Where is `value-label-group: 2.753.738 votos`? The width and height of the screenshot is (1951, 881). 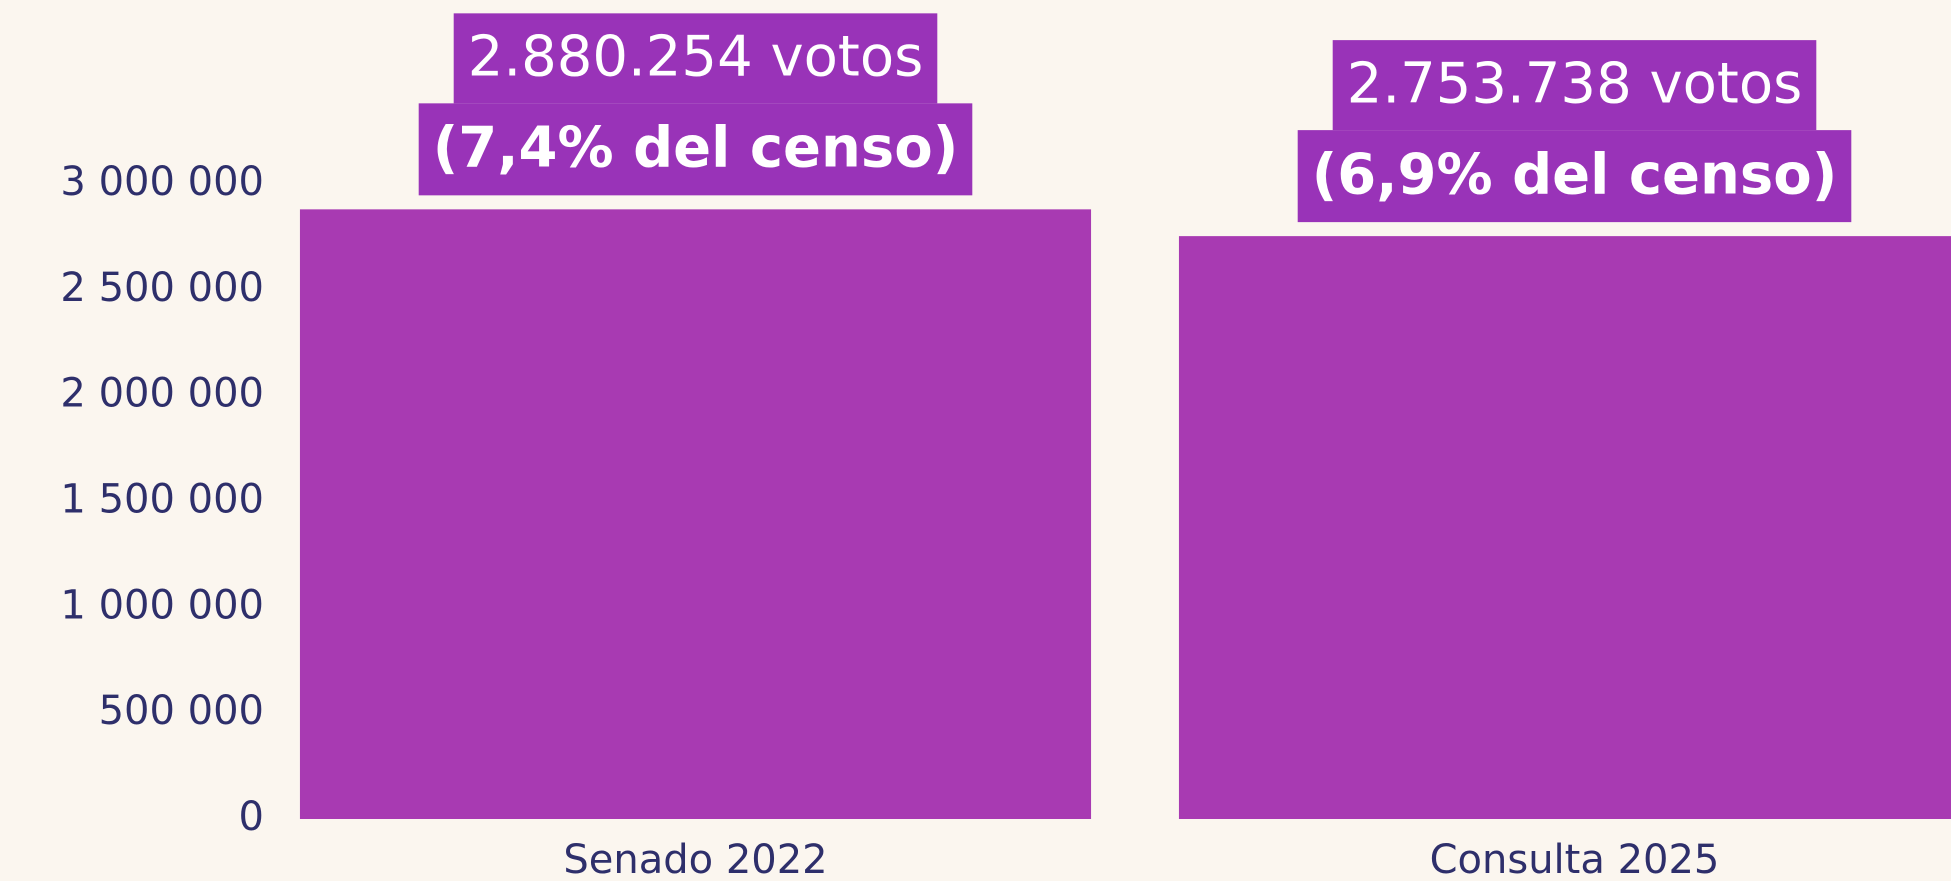 value-label-group: 2.753.738 votos is located at coordinates (1574, 85).